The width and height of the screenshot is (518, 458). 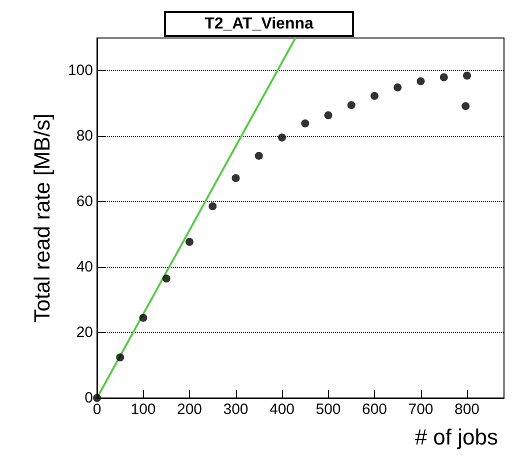 What do you see at coordinates (189, 409) in the screenshot?
I see `x-tick-label: 200` at bounding box center [189, 409].